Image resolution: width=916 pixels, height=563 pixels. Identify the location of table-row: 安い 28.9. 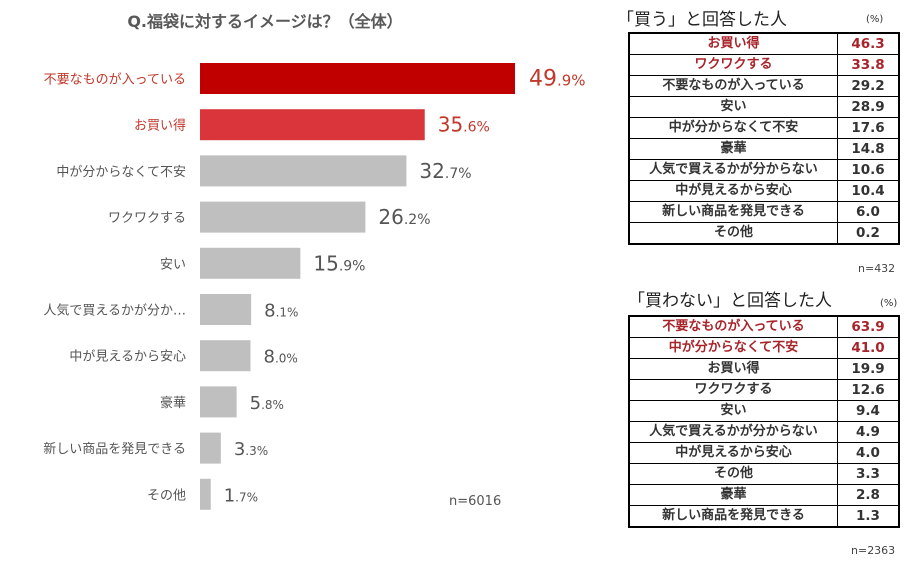
(764, 107).